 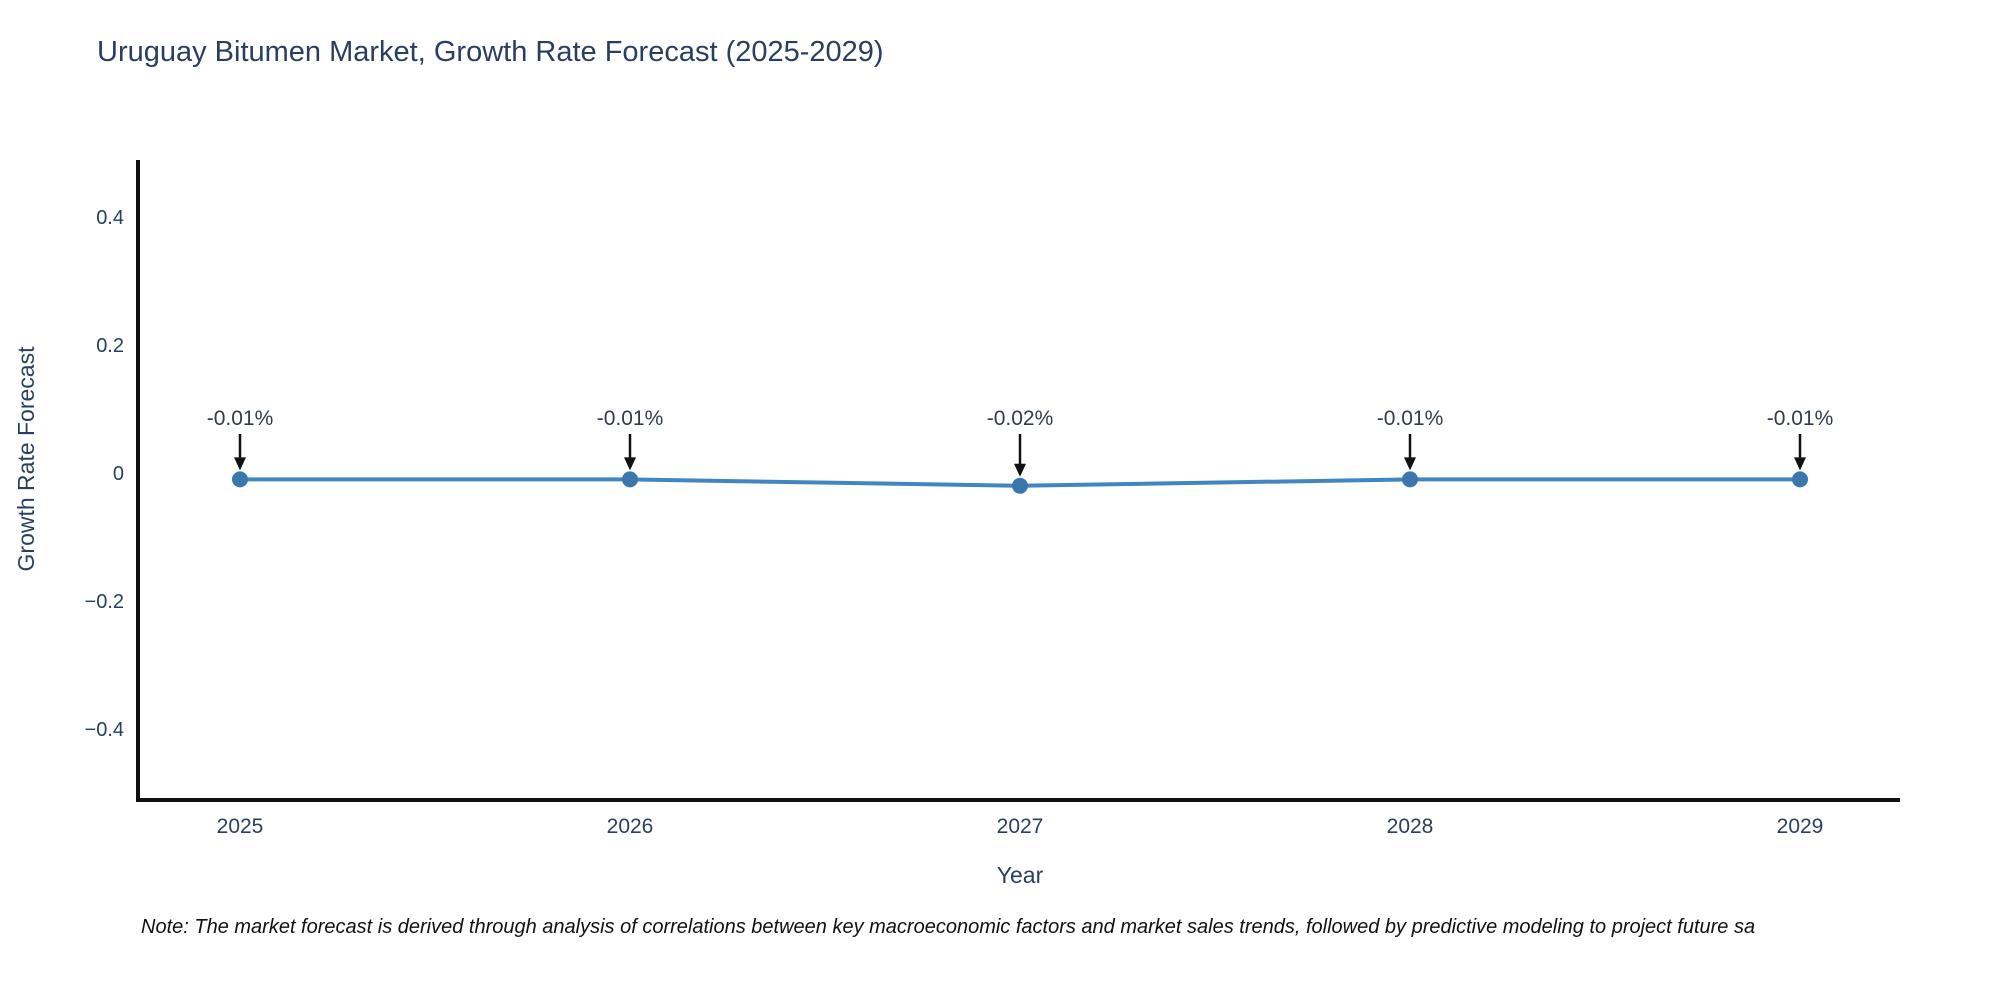 What do you see at coordinates (1800, 826) in the screenshot?
I see `x-tick-label: 2029` at bounding box center [1800, 826].